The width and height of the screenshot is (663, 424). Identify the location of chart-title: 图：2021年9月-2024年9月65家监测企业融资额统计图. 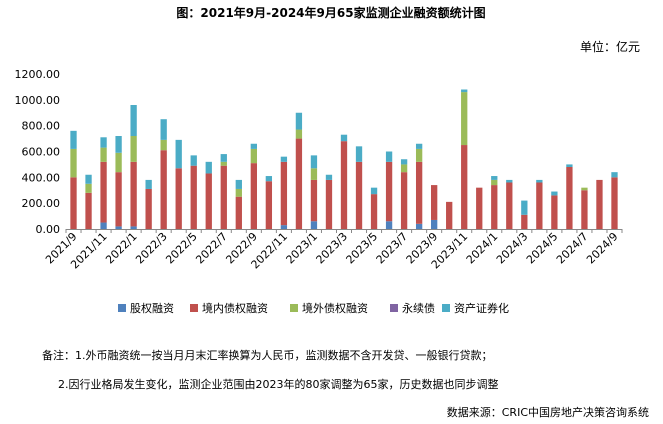
(330, 12).